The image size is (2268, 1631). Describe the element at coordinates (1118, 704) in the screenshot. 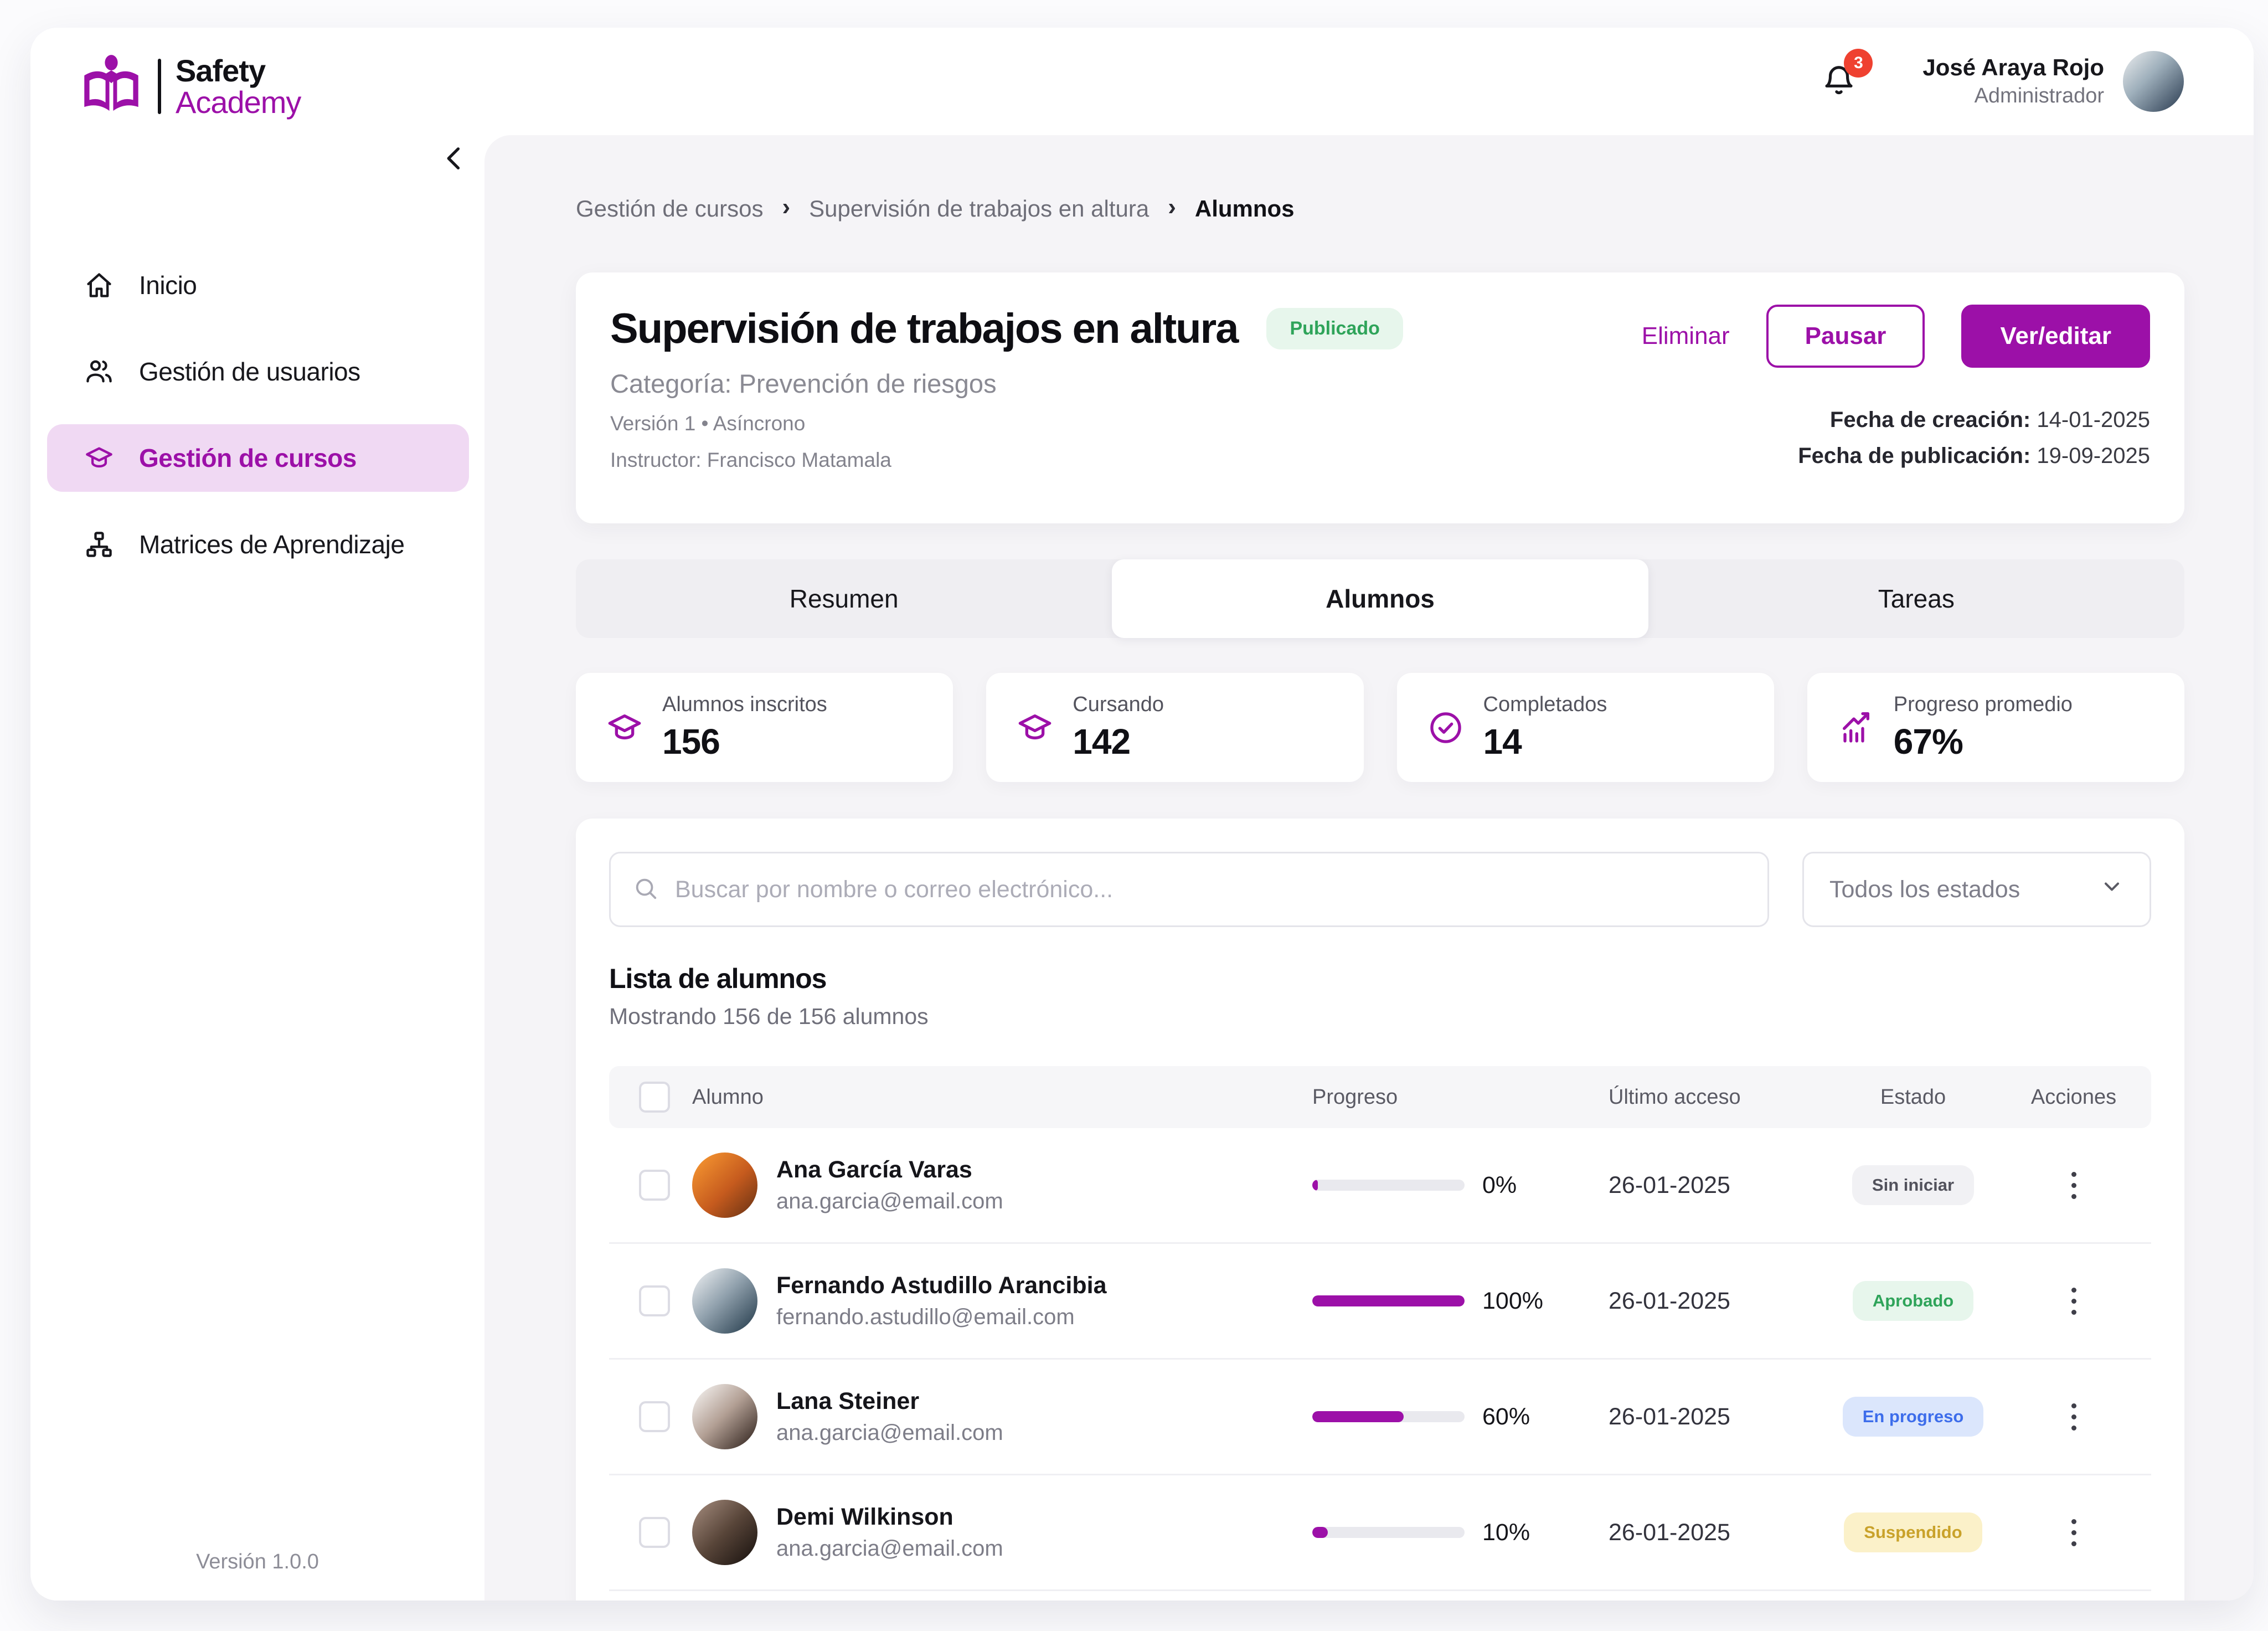

I see `stat-label: Cursando` at that location.